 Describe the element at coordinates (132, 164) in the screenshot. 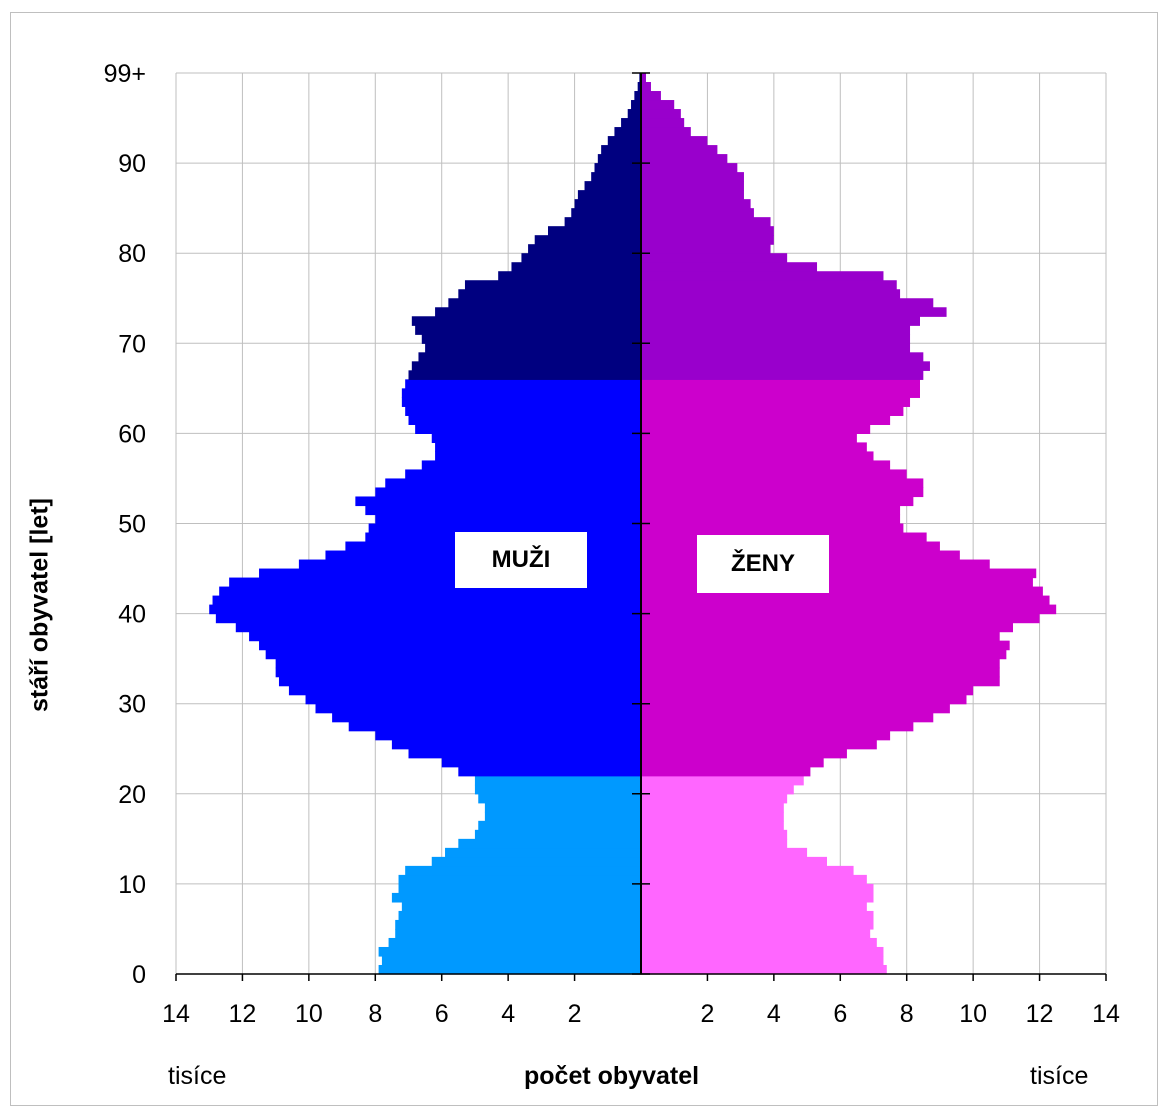

I see `y-tick-label: 90` at that location.